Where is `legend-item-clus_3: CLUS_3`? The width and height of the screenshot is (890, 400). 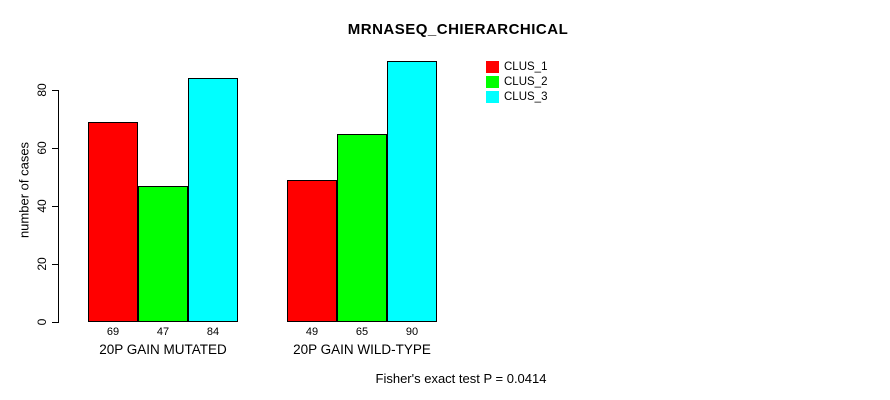
legend-item-clus_3: CLUS_3 is located at coordinates (516, 97).